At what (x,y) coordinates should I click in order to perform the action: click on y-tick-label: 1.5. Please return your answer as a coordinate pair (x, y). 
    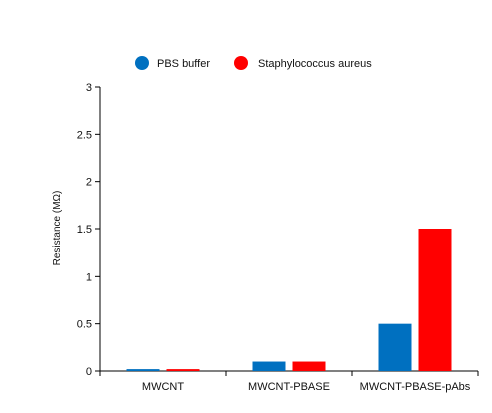
    Looking at the image, I should click on (84, 230).